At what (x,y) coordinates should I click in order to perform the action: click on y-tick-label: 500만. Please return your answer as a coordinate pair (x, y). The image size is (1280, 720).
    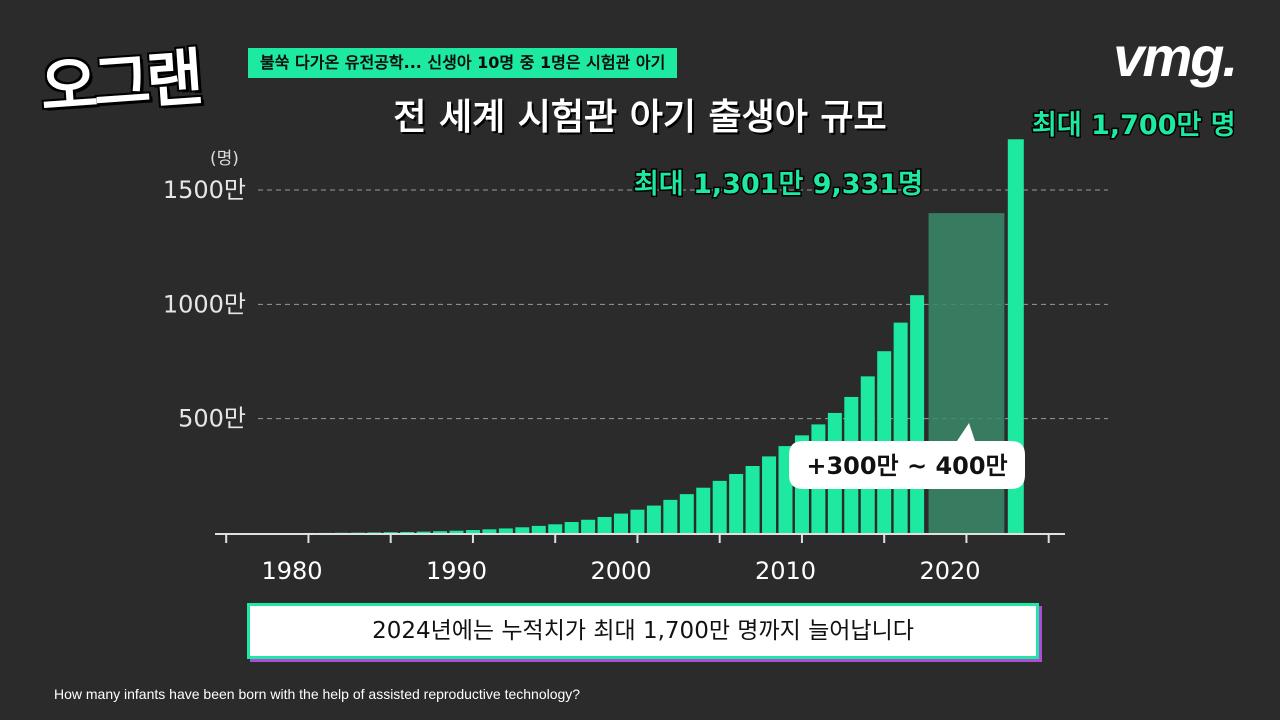
    Looking at the image, I should click on (212, 419).